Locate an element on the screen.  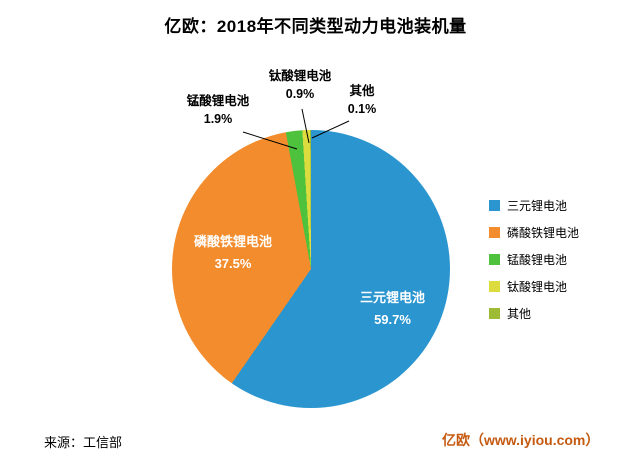
callout-other-value: 0.1% is located at coordinates (362, 109).